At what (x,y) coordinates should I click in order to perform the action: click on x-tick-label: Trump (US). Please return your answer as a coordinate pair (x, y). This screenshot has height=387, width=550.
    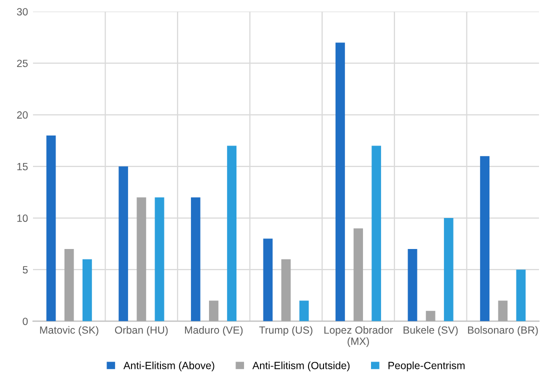
    Looking at the image, I should click on (285, 331).